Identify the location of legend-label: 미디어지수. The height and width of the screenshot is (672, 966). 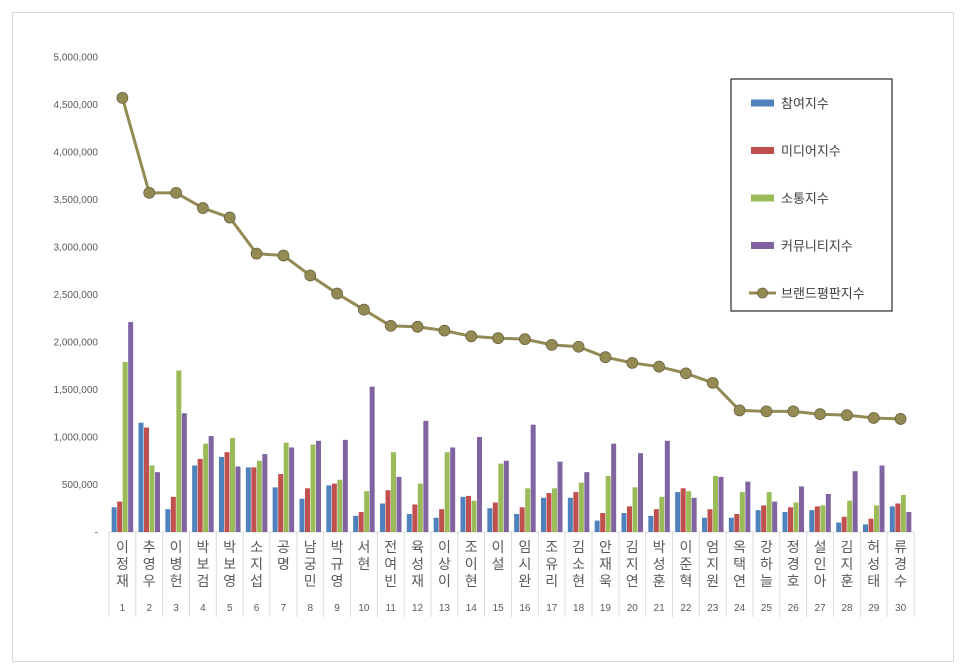
(811, 152).